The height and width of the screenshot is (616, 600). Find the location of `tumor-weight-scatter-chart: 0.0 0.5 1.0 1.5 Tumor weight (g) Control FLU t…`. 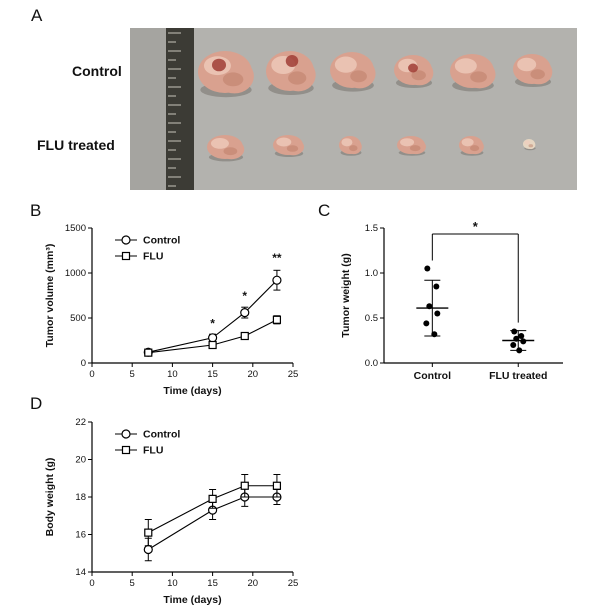

tumor-weight-scatter-chart: 0.0 0.5 1.0 1.5 Tumor weight (g) Control FLU t… is located at coordinates (451, 300).